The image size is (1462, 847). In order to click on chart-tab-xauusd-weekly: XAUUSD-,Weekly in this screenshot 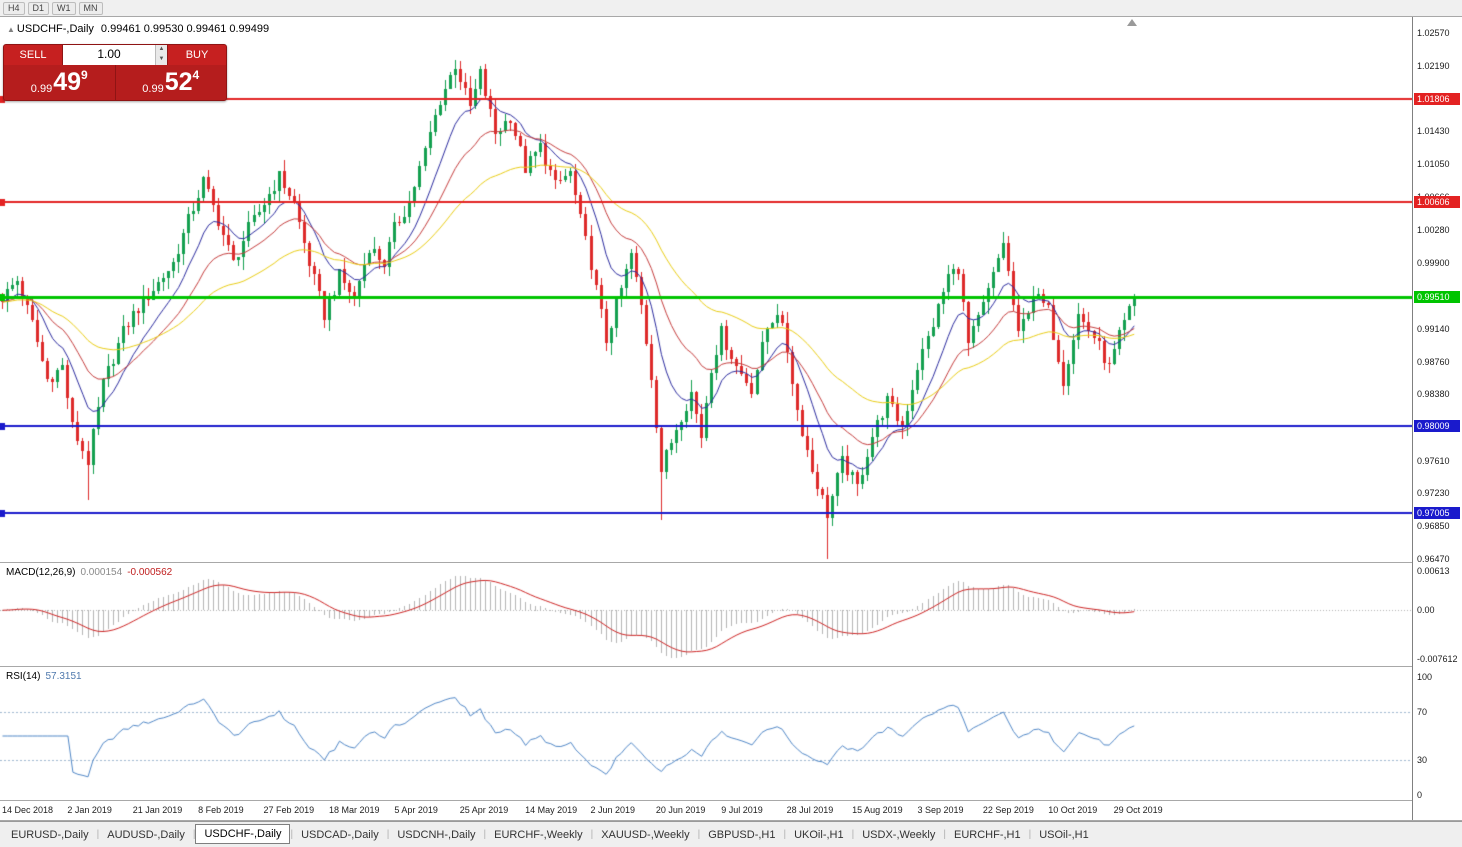, I will do `click(645, 834)`.